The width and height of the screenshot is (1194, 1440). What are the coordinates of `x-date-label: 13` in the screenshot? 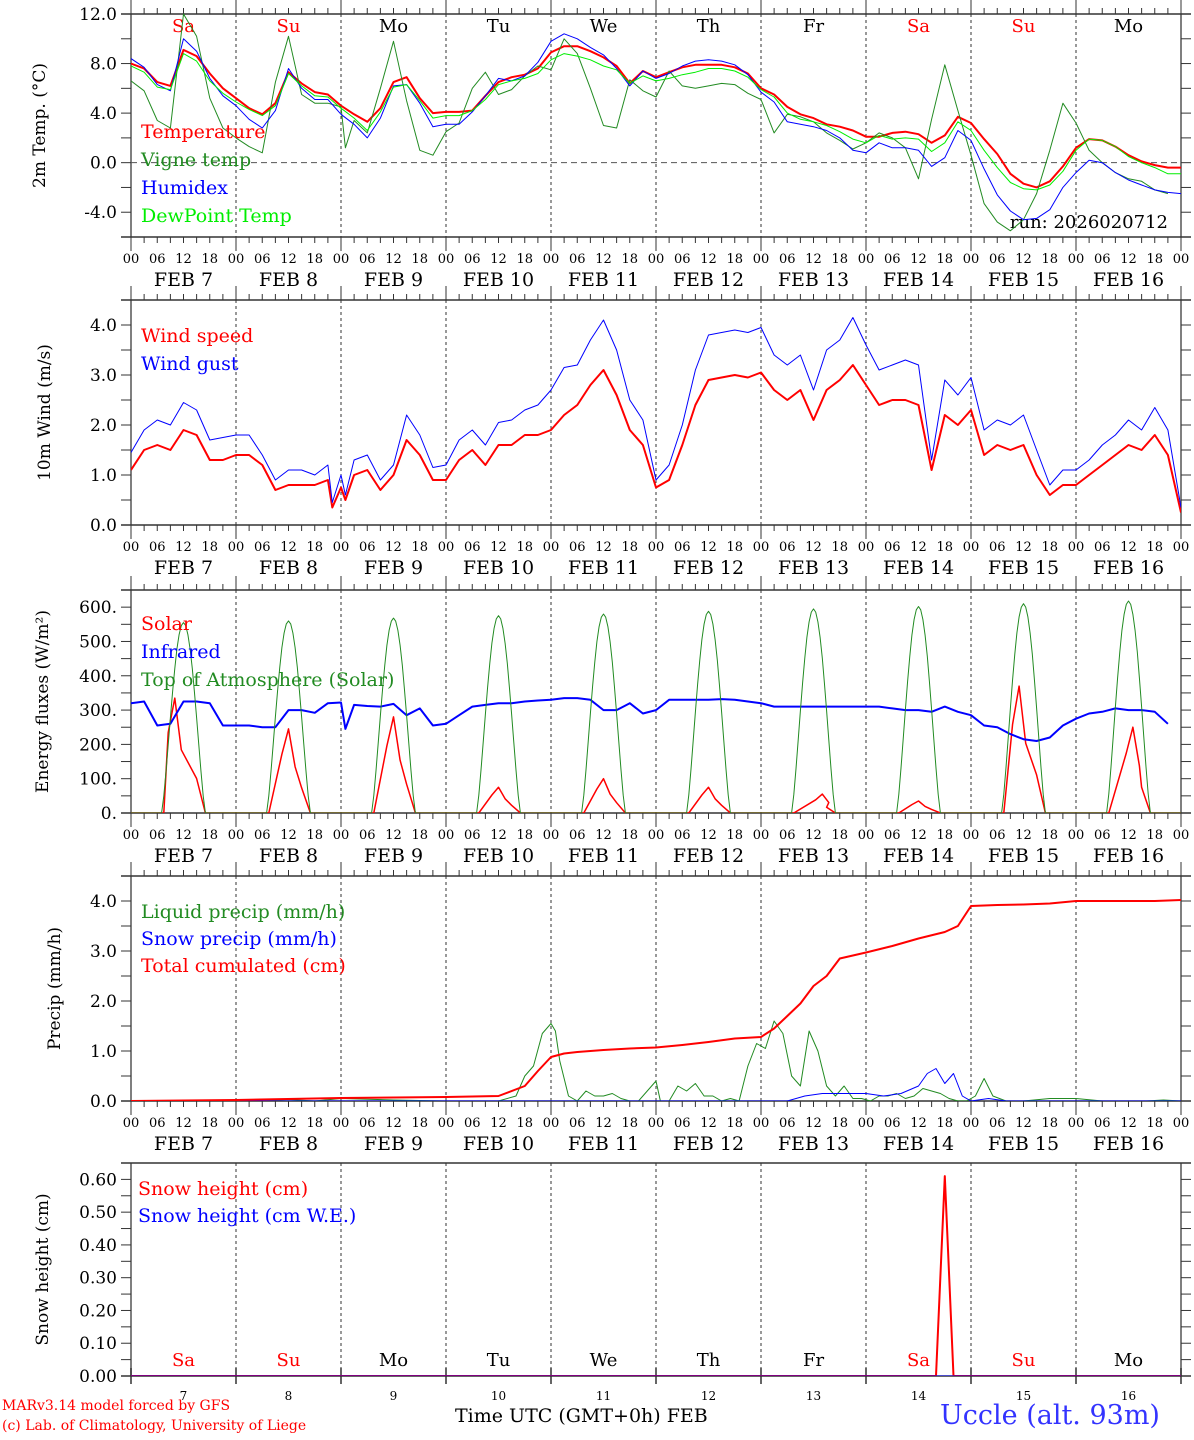 It's located at (813, 1396).